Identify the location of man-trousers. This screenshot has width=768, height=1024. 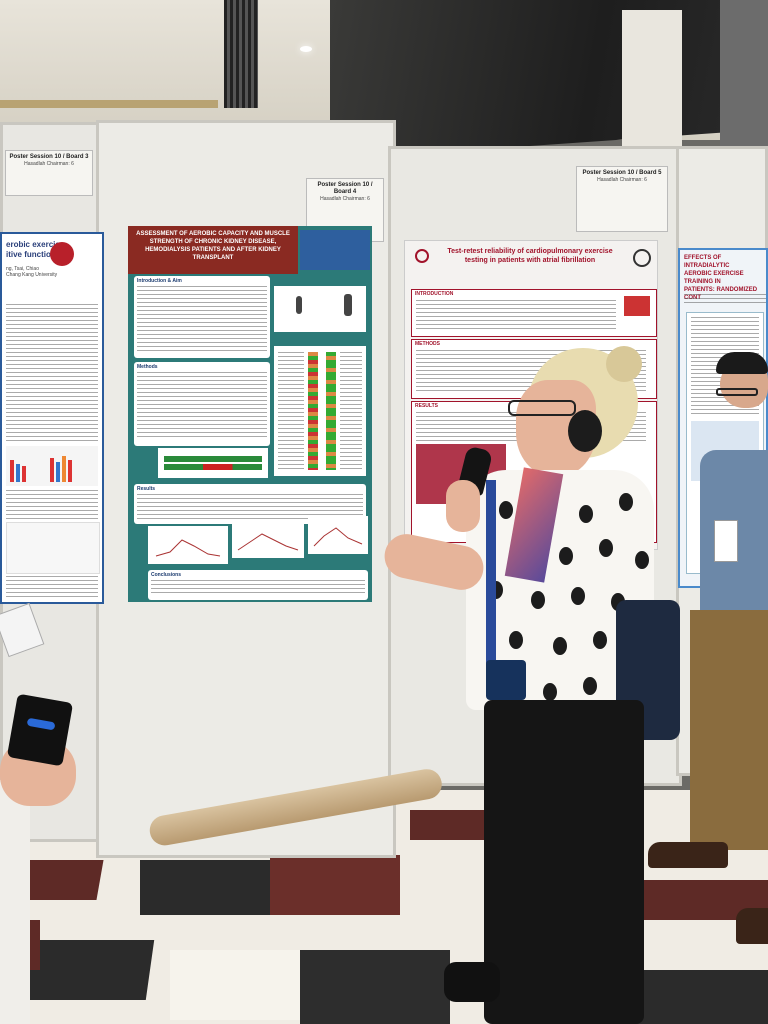
(729, 730).